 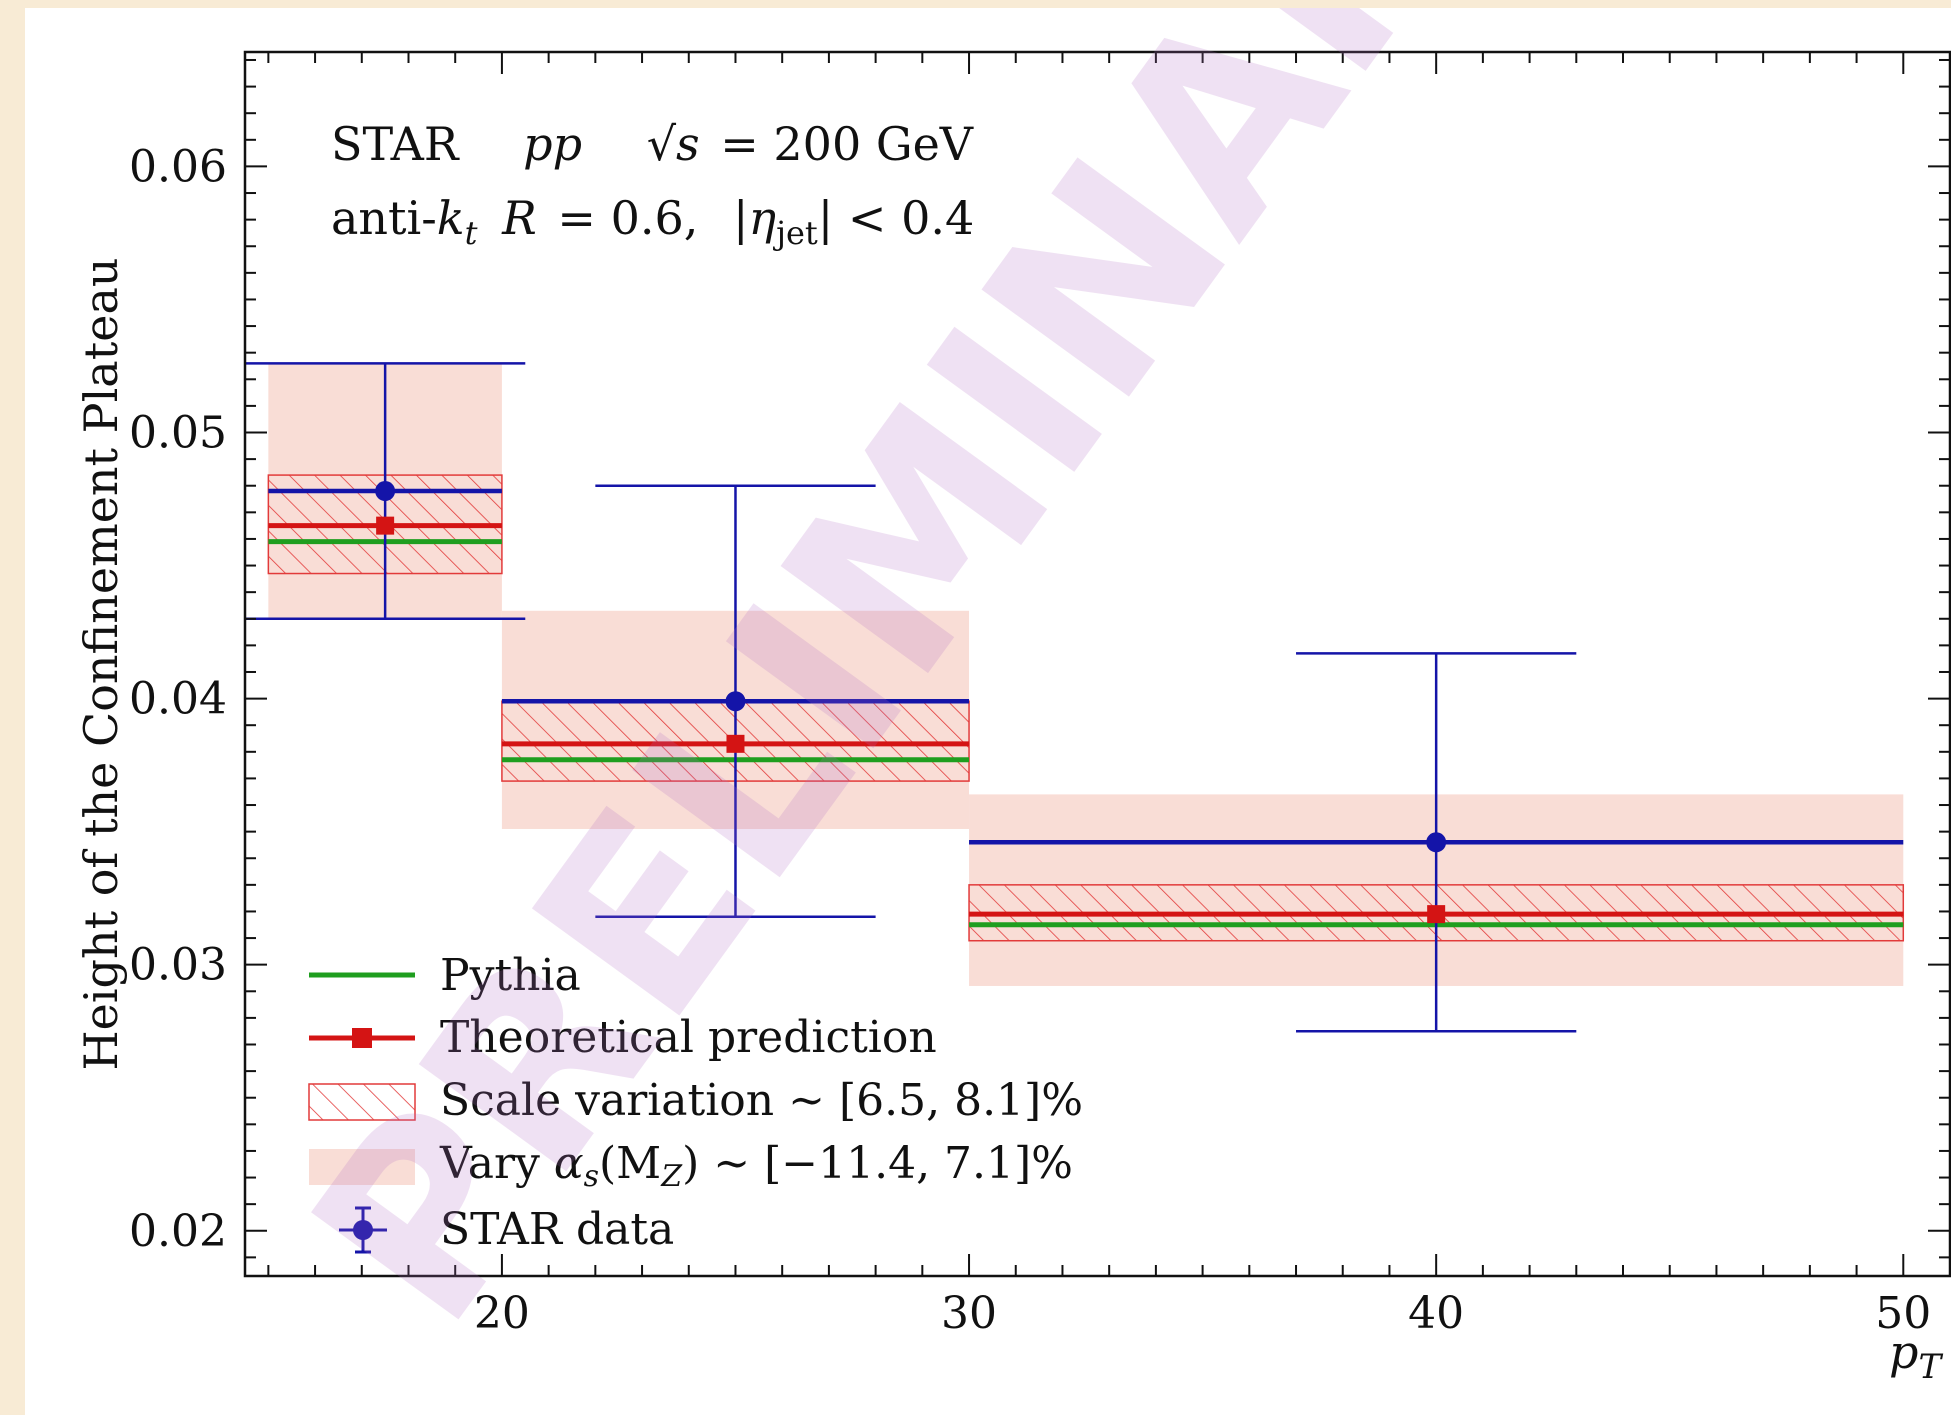 What do you see at coordinates (557, 1229) in the screenshot?
I see `legend-data-label: STAR data` at bounding box center [557, 1229].